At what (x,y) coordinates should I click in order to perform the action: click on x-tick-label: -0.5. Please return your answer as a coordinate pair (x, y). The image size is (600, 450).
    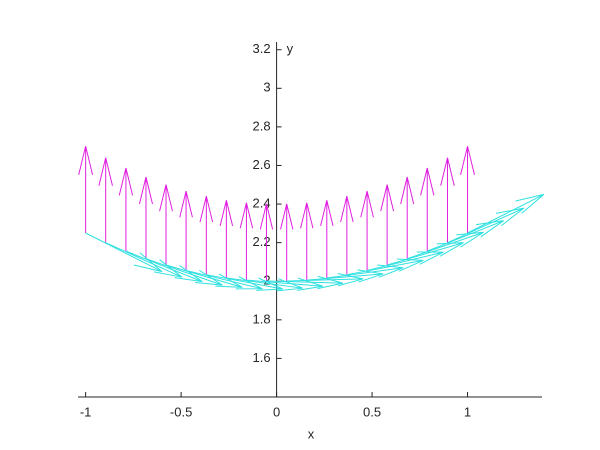
    Looking at the image, I should click on (181, 411).